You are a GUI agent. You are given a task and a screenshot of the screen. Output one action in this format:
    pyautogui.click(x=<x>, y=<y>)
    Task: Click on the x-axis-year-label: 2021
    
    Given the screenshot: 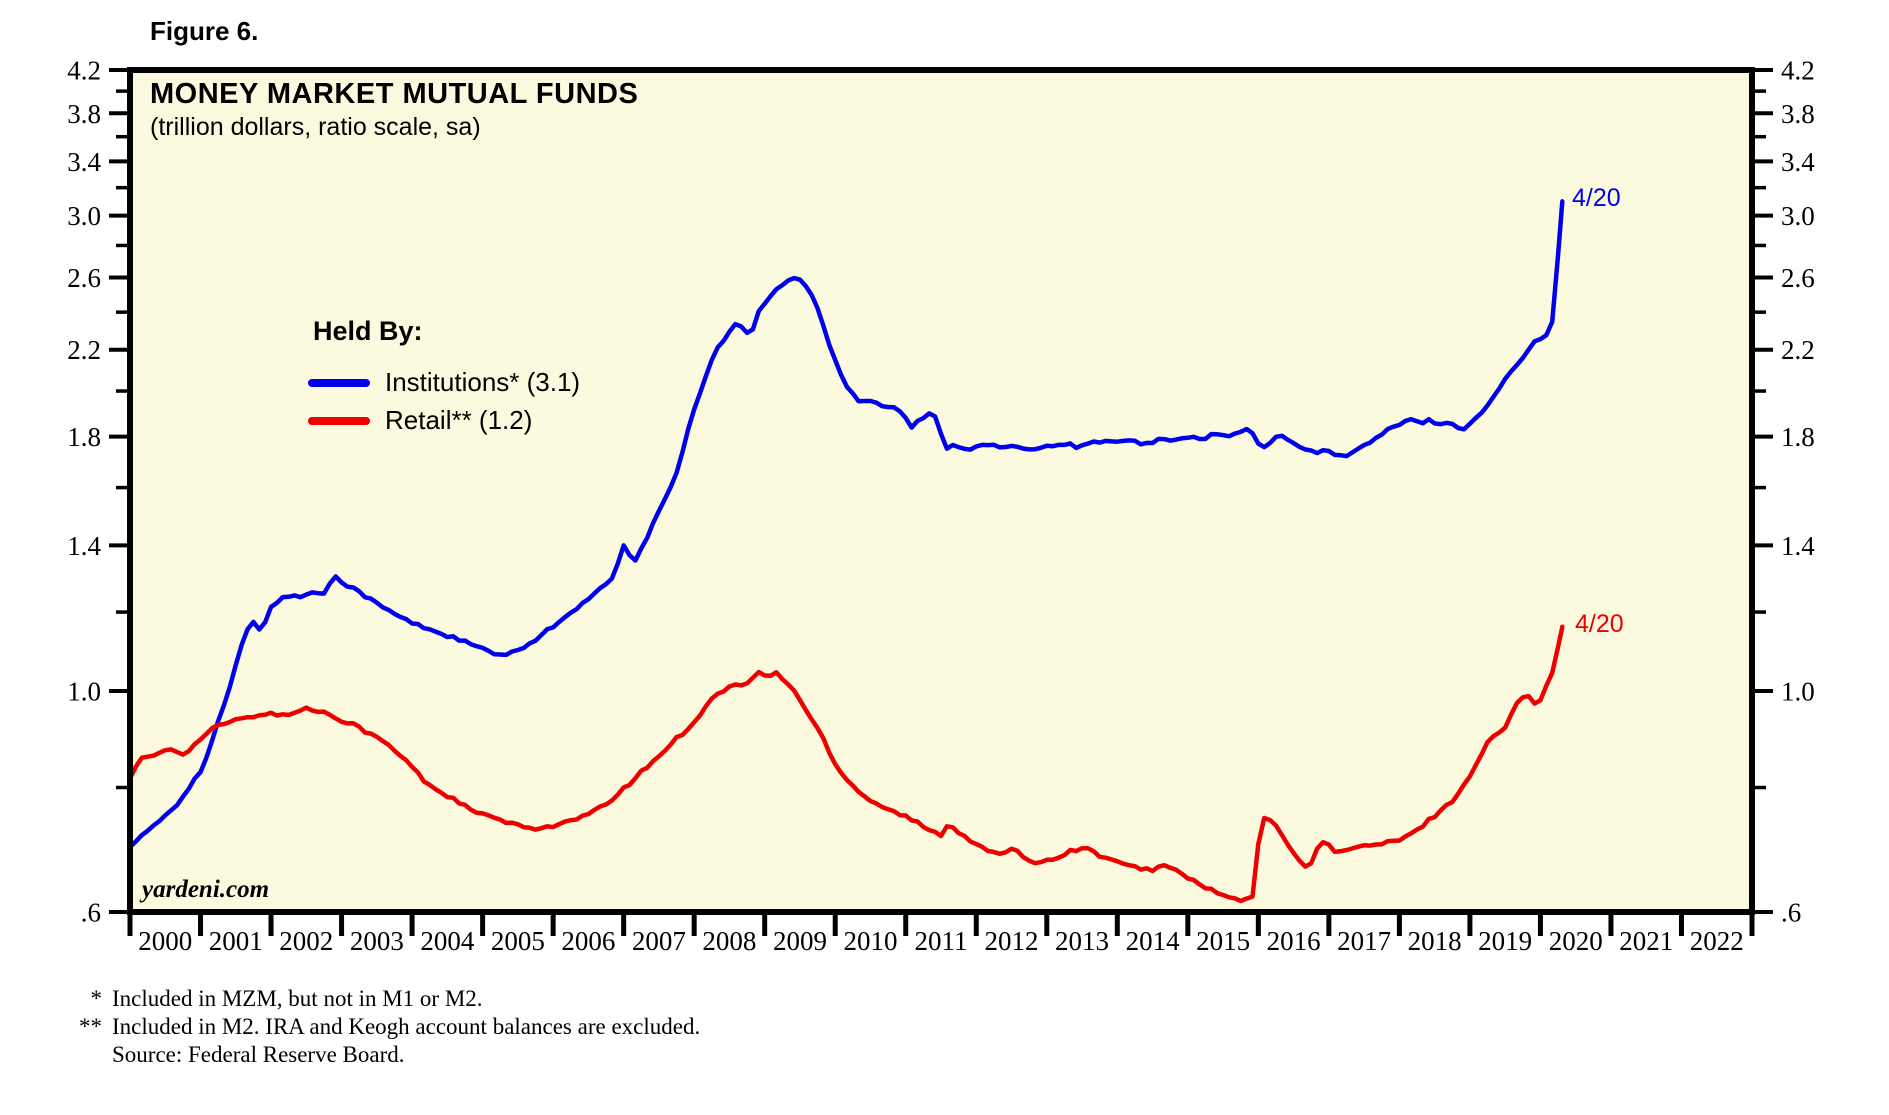 What is the action you would take?
    pyautogui.click(x=1646, y=941)
    